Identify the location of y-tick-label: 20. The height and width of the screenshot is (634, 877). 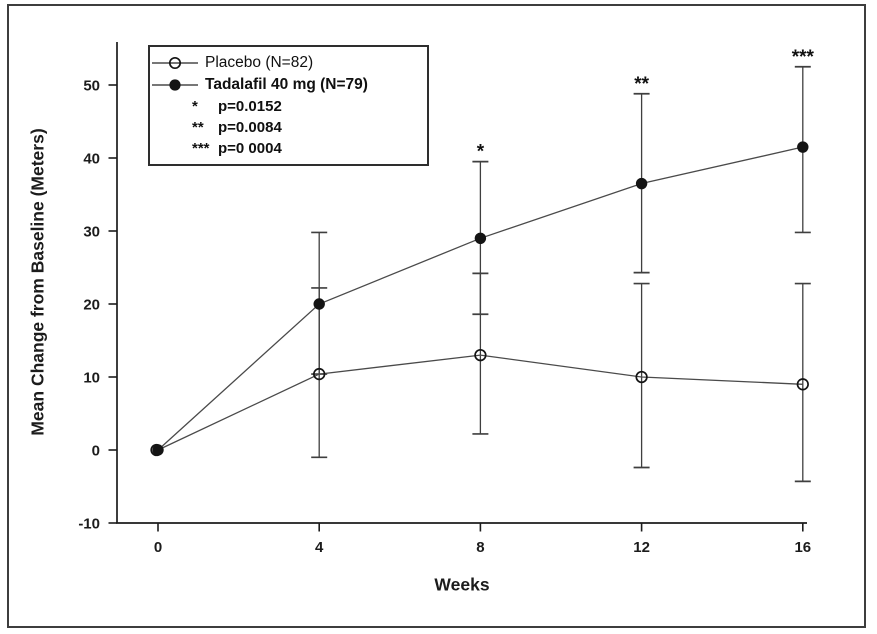
(91, 305).